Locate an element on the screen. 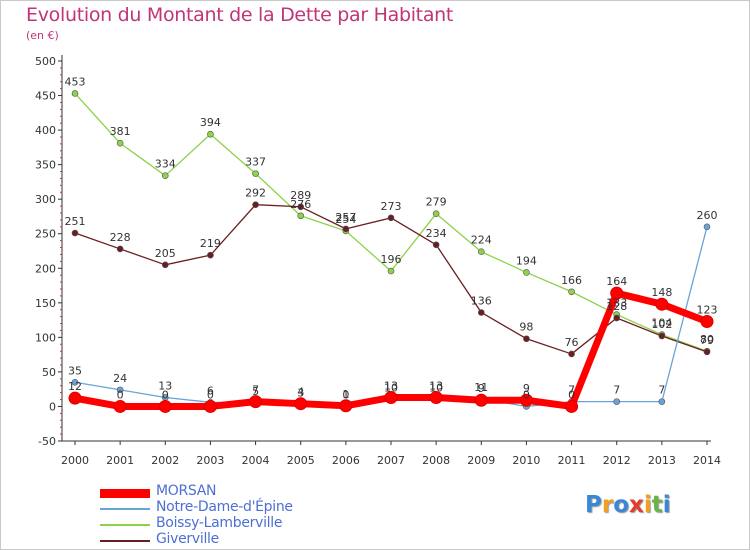 The image size is (750, 550). data-label: 148 is located at coordinates (661, 292).